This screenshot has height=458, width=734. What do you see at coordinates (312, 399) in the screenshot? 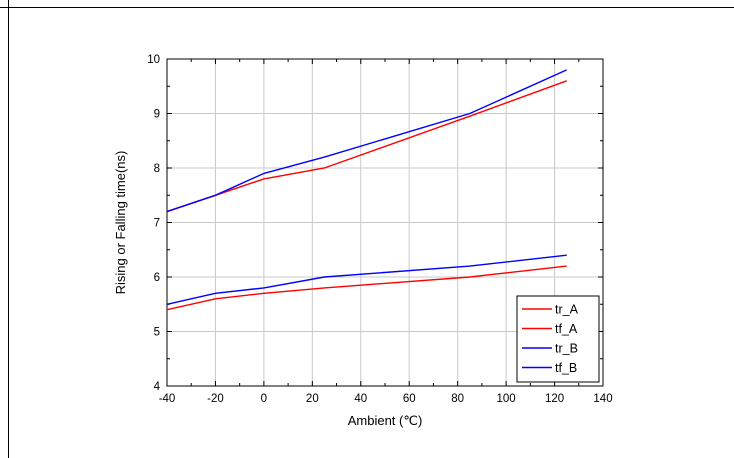
I see `x-tick-label: 20` at bounding box center [312, 399].